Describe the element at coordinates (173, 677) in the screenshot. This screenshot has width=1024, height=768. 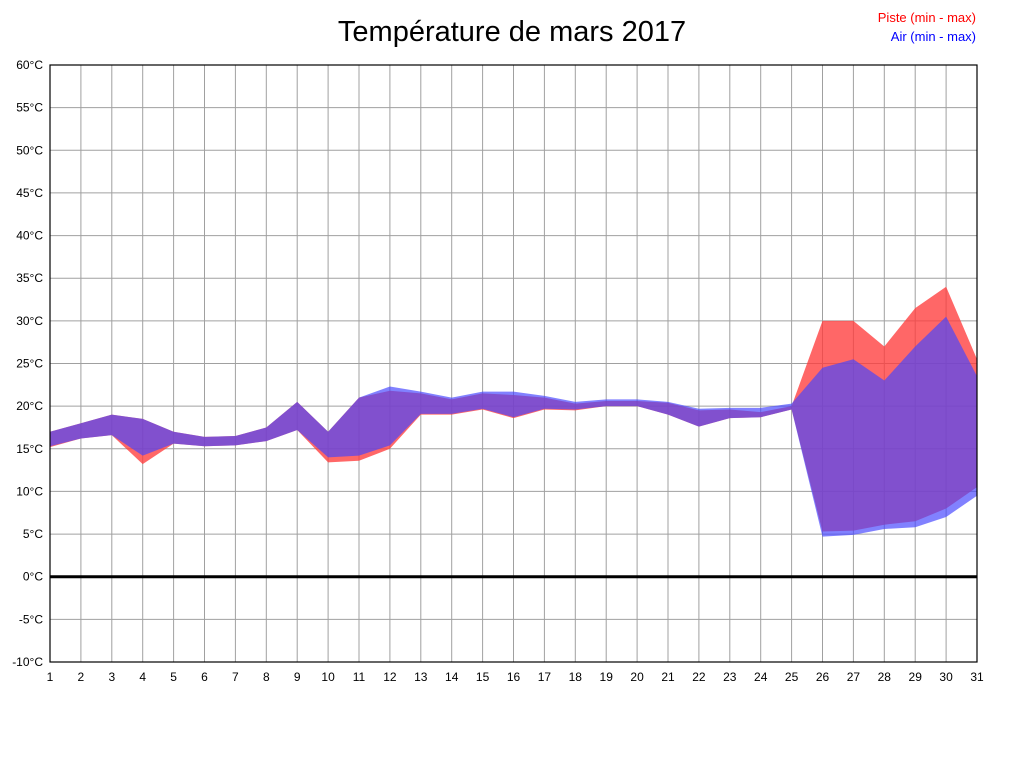
I see `x-axis-tick-label: 5` at that location.